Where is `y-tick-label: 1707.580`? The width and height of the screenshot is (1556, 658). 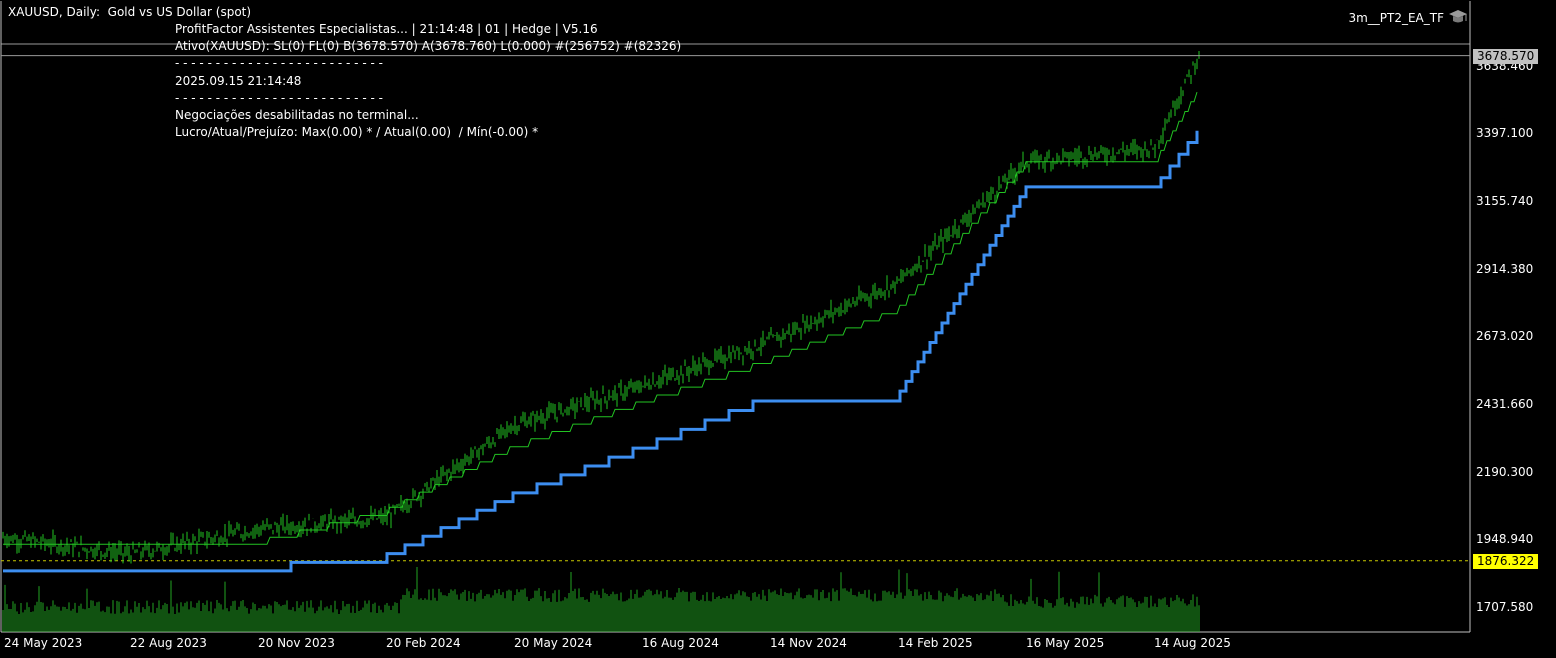 y-tick-label: 1707.580 is located at coordinates (1505, 607).